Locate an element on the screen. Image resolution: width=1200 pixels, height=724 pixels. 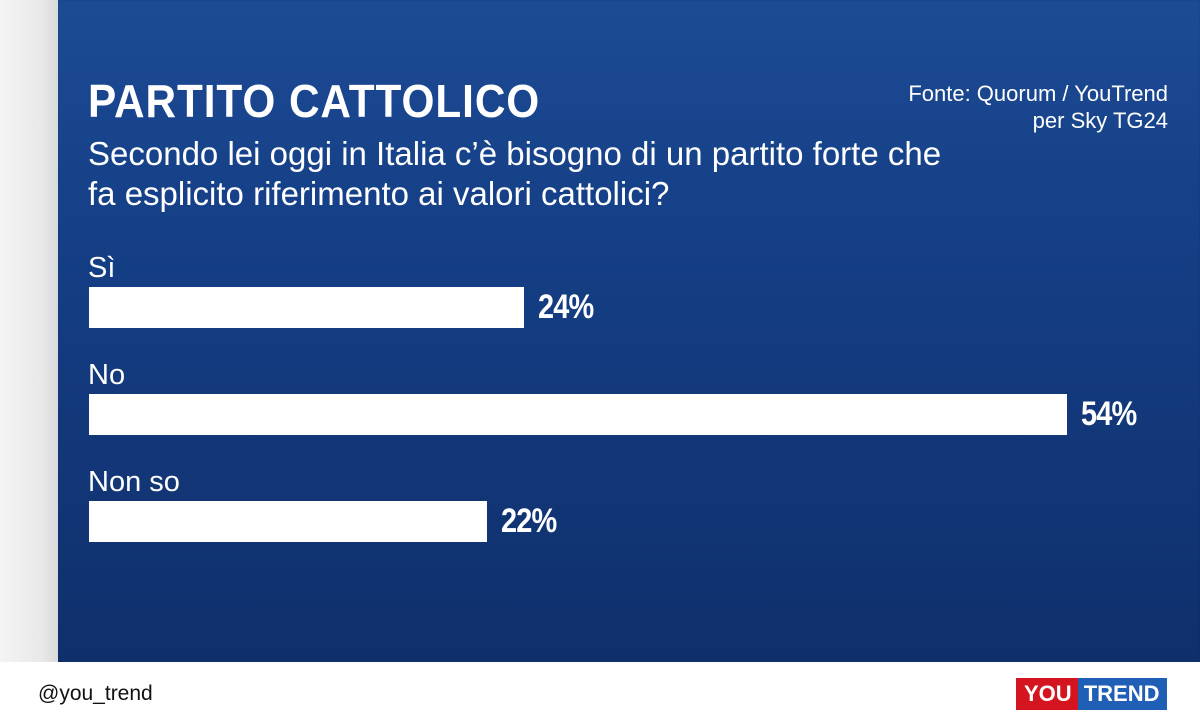
youtrend-logo: YOU TREND is located at coordinates (1092, 694).